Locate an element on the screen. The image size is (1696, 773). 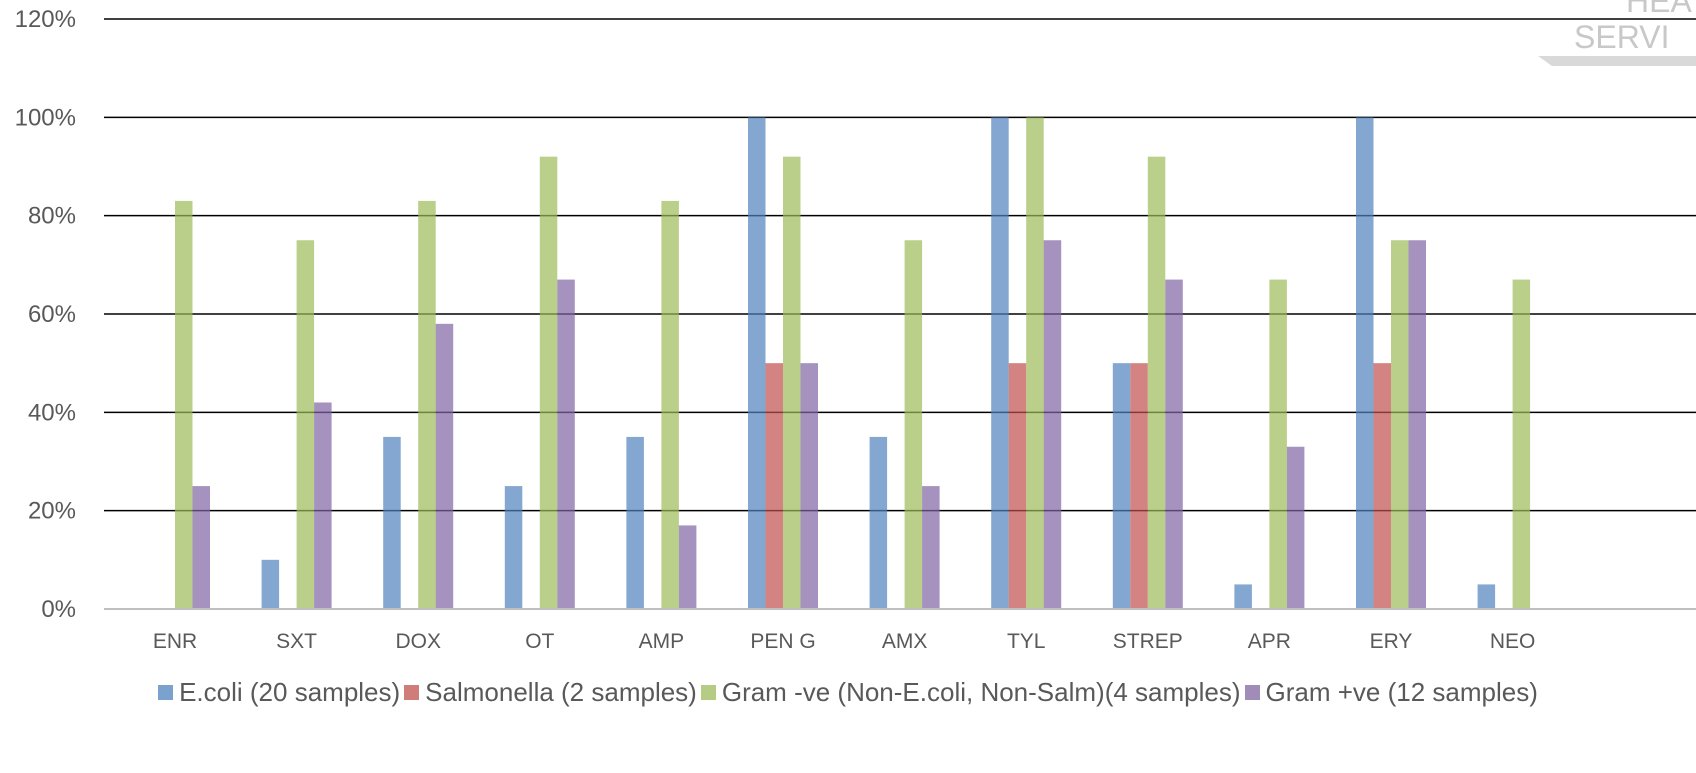
bar-pen-g-s3 is located at coordinates (792, 382).